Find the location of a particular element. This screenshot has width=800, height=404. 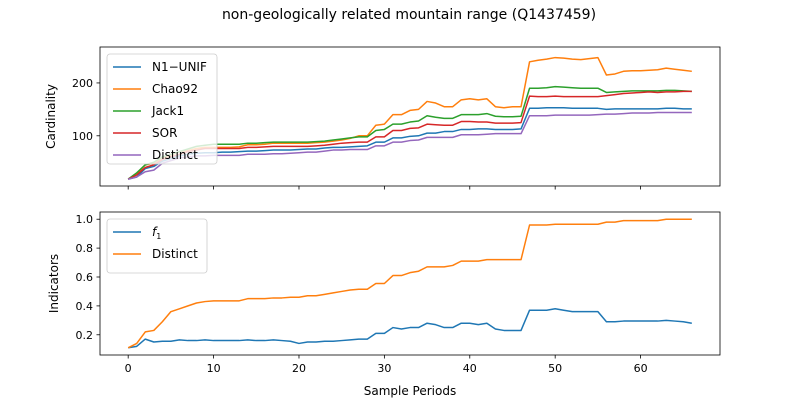

series-line-n1-unif is located at coordinates (410, 143).